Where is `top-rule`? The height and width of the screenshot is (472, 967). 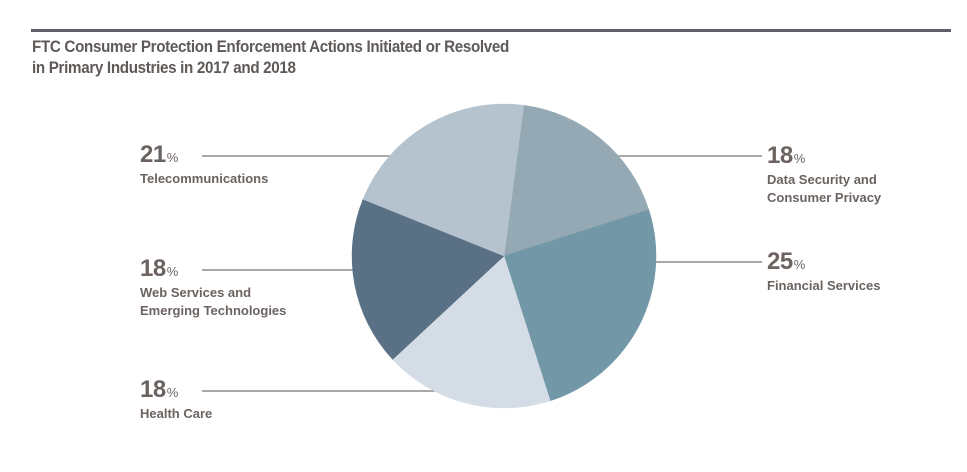 top-rule is located at coordinates (491, 30).